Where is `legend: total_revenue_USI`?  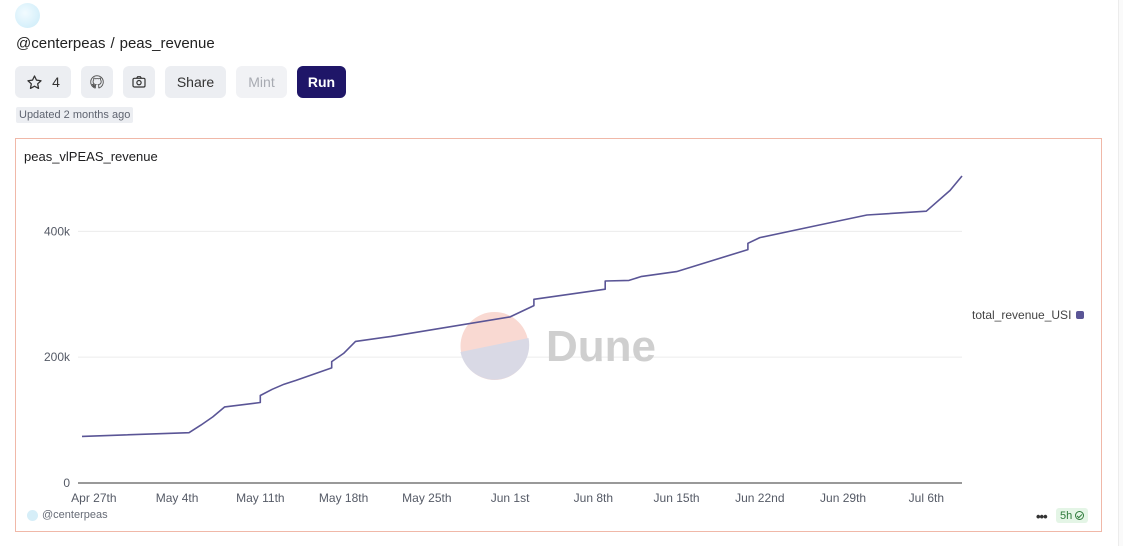 legend: total_revenue_USI is located at coordinates (1028, 315).